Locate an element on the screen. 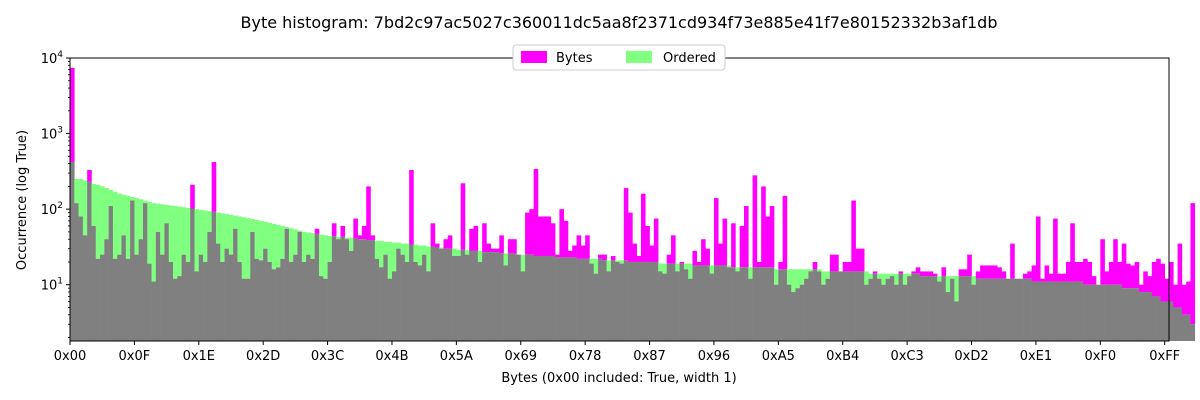  x-tick-label: 0xD2 is located at coordinates (971, 356).